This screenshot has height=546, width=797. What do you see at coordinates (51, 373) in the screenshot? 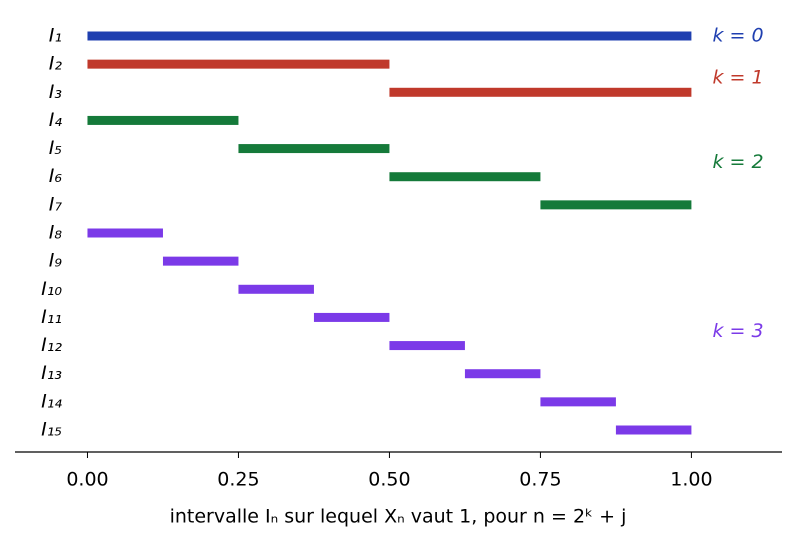
I see `row-label: I₁₃` at bounding box center [51, 373].